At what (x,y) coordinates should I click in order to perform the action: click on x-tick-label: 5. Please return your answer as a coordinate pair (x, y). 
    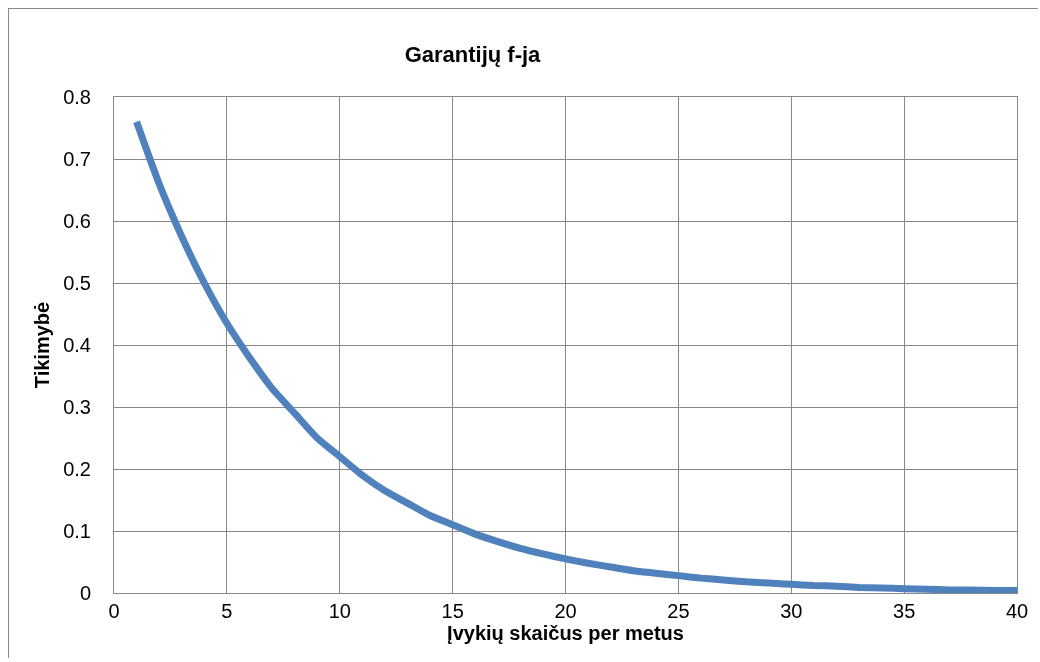
    Looking at the image, I should click on (227, 611).